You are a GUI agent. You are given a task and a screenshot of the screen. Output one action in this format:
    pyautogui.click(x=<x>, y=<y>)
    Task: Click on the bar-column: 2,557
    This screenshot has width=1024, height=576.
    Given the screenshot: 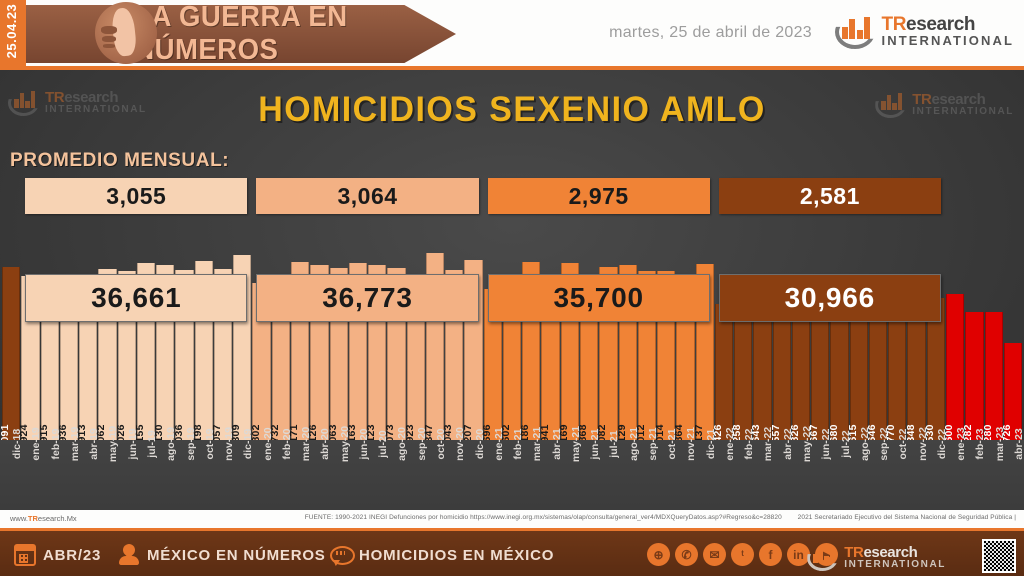 What is the action you would take?
    pyautogui.click(x=780, y=347)
    